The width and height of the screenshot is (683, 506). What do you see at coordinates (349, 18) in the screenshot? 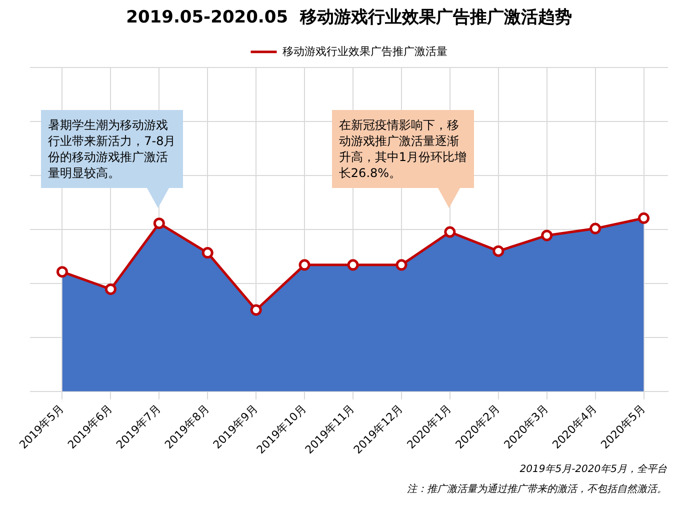
I see `chart-title: 2019.05-2020.05 移动游戏行业效果广告推广激活趋势` at bounding box center [349, 18].